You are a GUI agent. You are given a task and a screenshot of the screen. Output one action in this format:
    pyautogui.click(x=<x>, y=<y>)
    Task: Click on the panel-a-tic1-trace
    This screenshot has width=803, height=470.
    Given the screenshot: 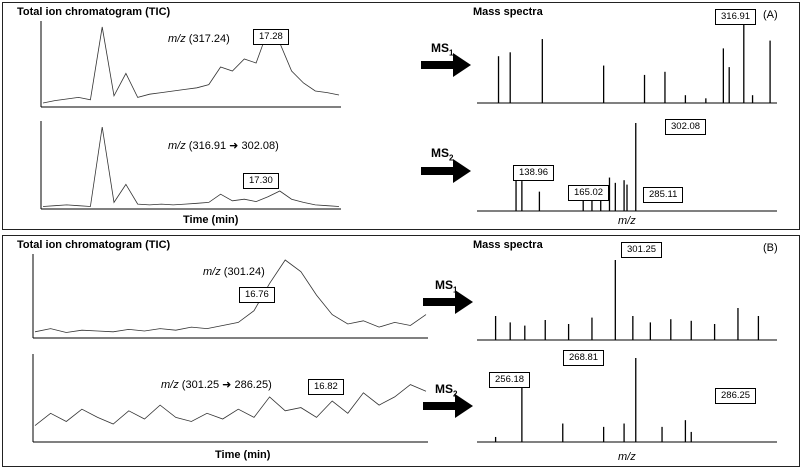 What is the action you would take?
    pyautogui.click(x=191, y=65)
    